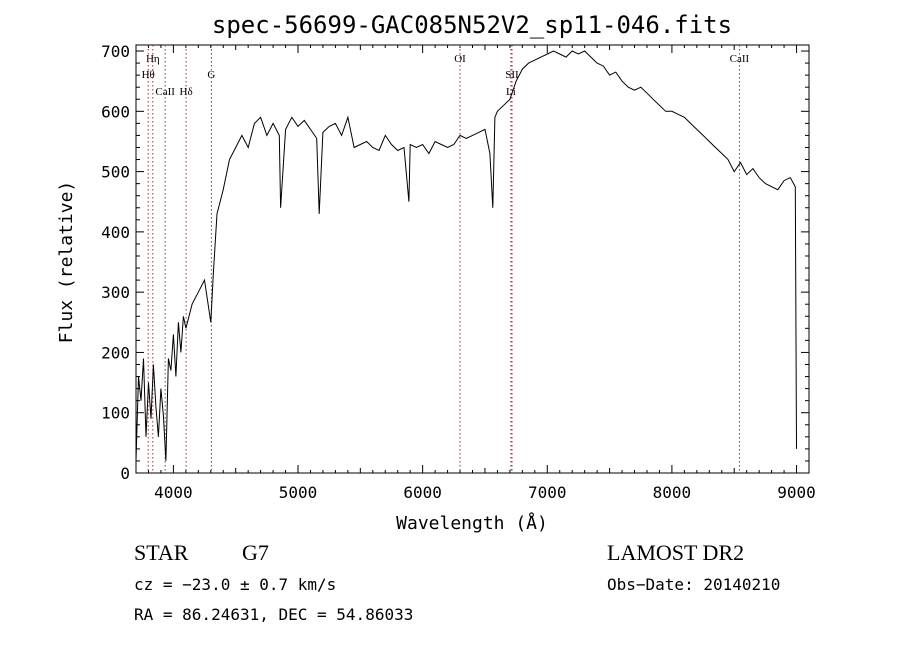  Describe the element at coordinates (115, 352) in the screenshot. I see `y-tick-label: 200` at that location.